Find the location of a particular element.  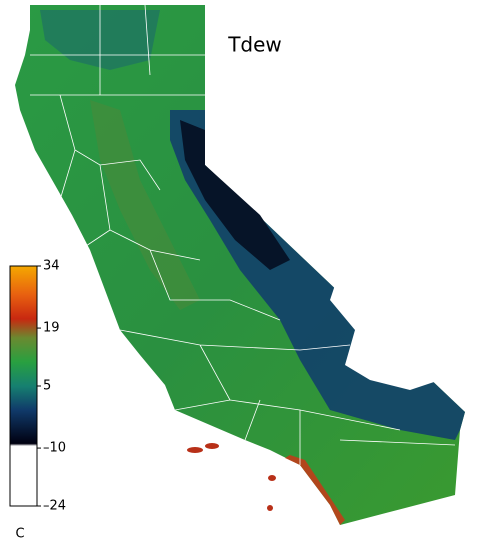

colorbar-scale is located at coordinates (23, 386).